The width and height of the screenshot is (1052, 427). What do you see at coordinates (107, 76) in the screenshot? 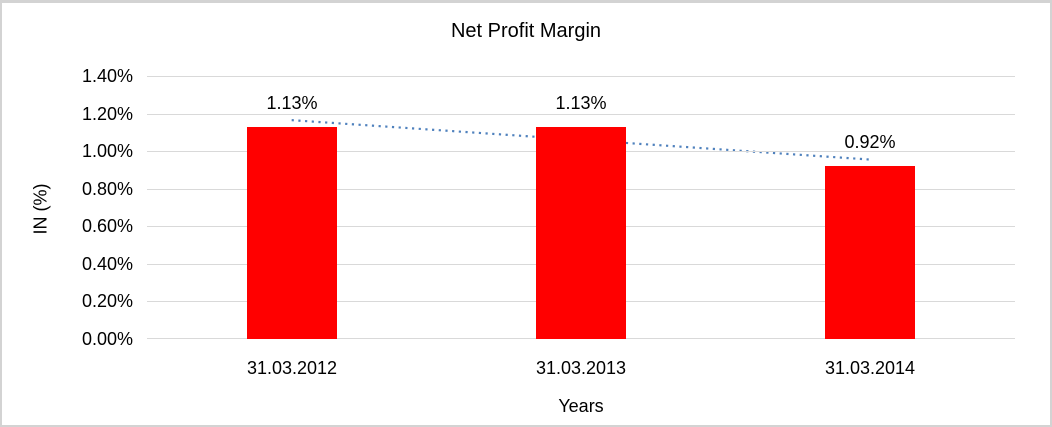
I see `y-axis-tick-label: 1.40%` at bounding box center [107, 76].